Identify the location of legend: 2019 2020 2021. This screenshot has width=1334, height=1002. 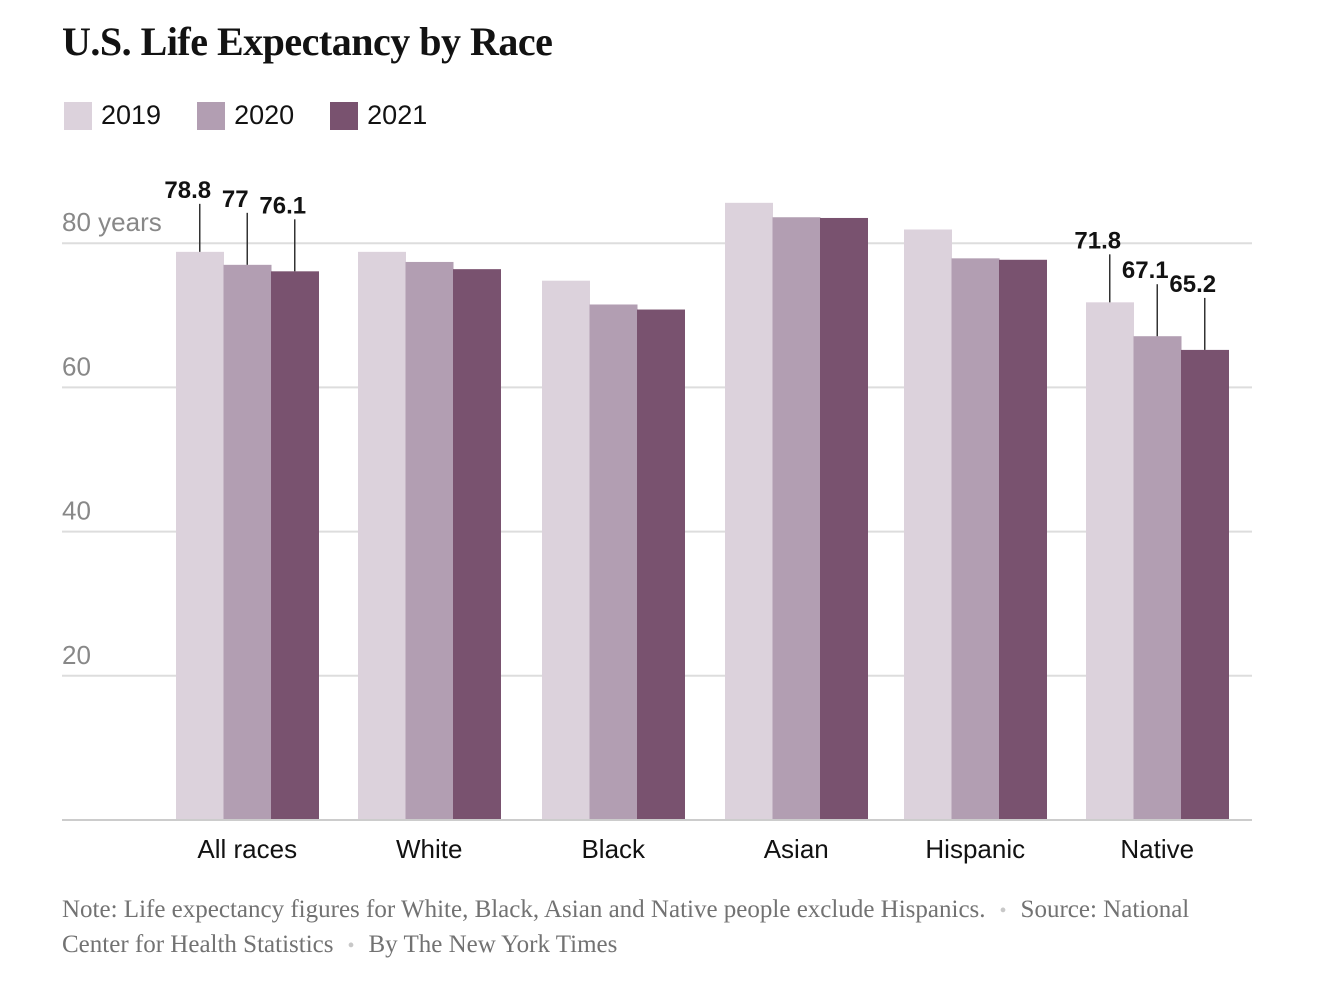
(263, 115).